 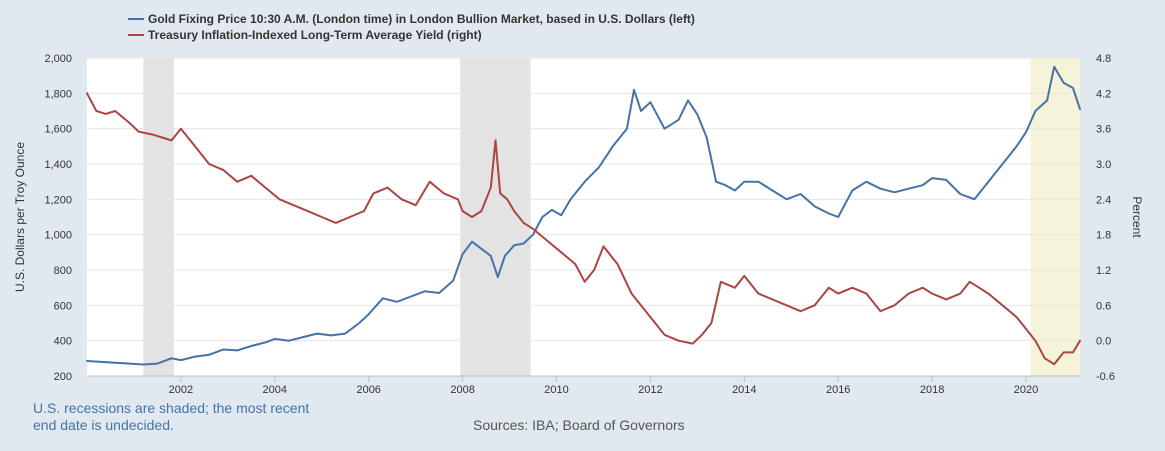 I want to click on y-left-tick-label: 1,400, so click(x=58, y=165).